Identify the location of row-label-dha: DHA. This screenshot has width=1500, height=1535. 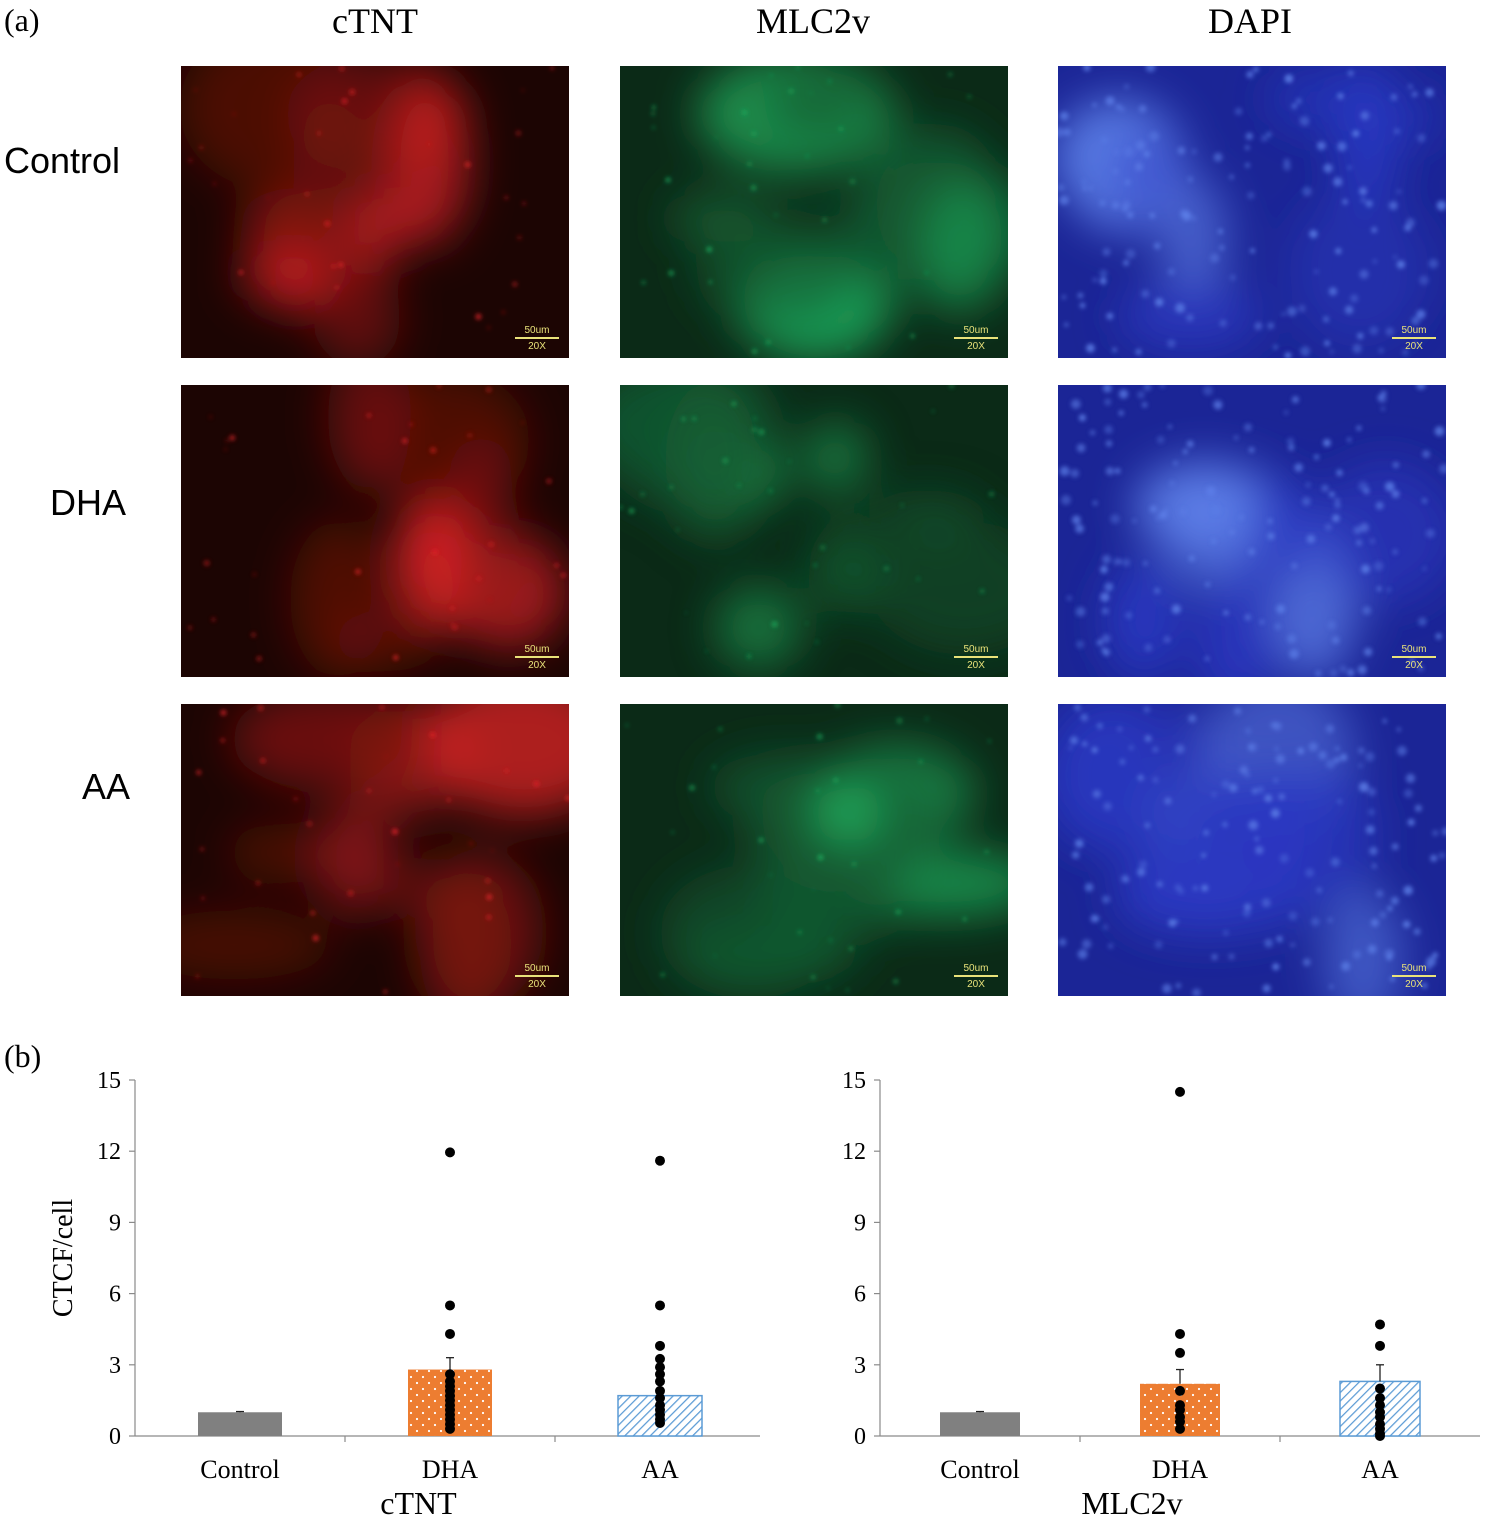
(88, 502).